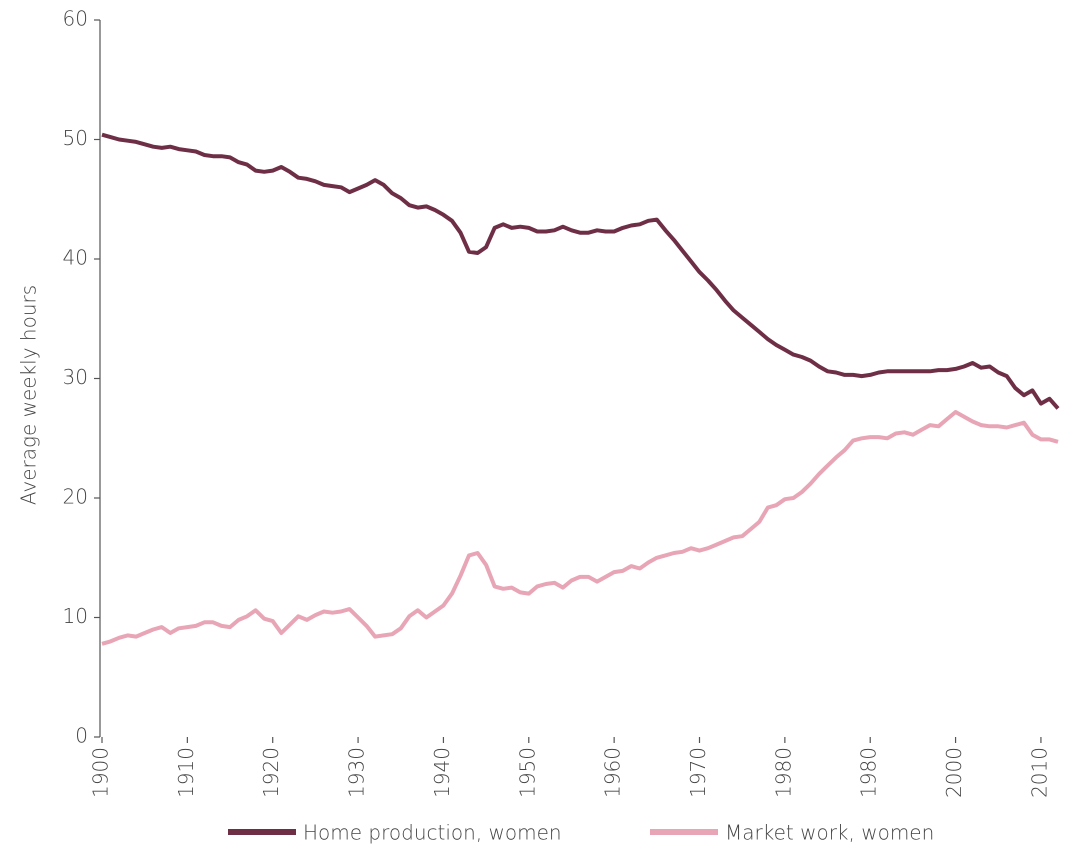 The width and height of the screenshot is (1080, 852). What do you see at coordinates (829, 833) in the screenshot?
I see `legend-label: Market work, women` at bounding box center [829, 833].